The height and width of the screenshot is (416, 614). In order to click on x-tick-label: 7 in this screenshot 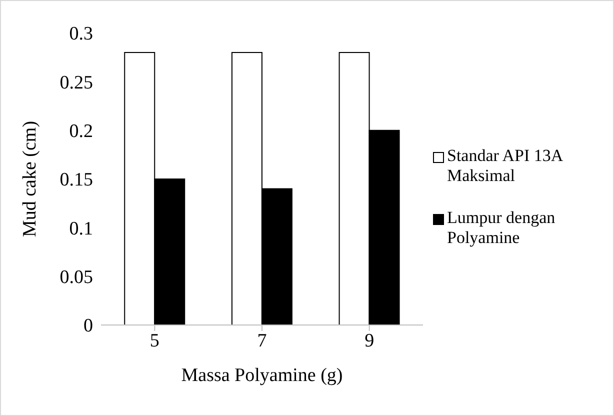, I will do `click(262, 341)`.